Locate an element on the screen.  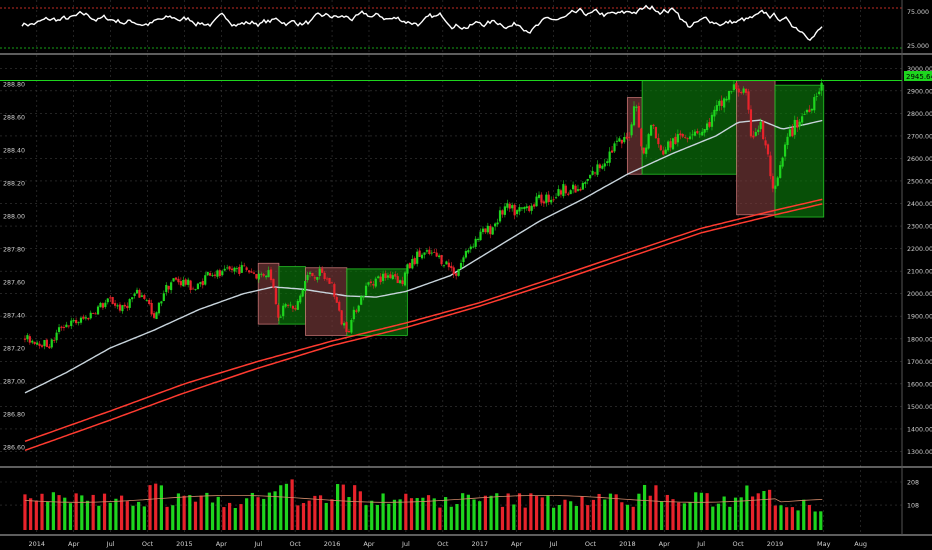
x-tick-label: Aug is located at coordinates (860, 544).